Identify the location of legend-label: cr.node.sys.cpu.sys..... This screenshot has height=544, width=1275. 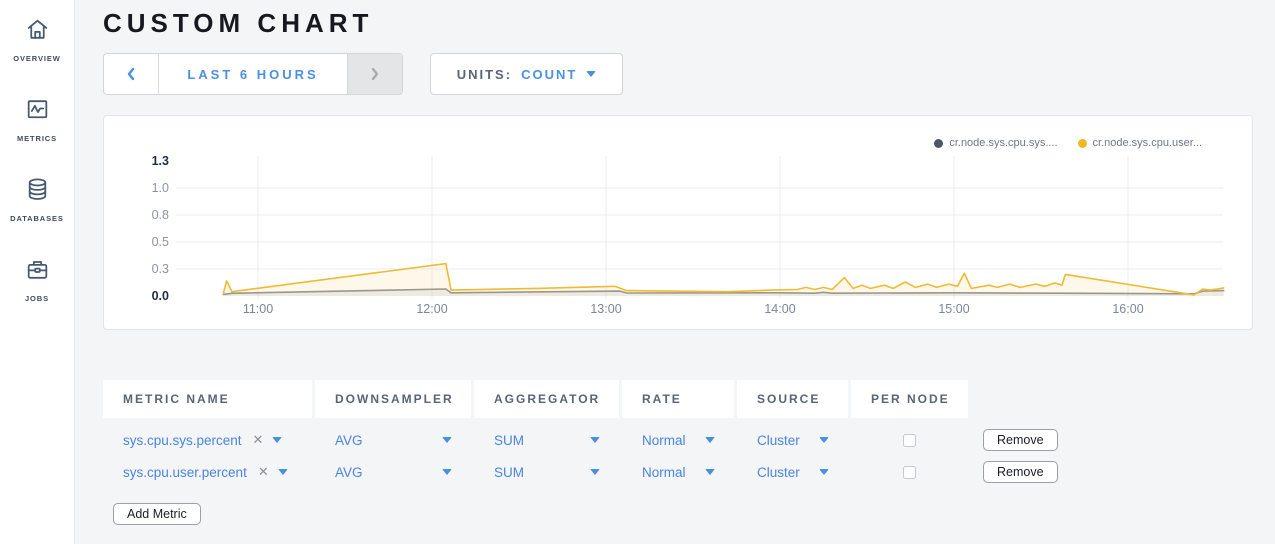
(1003, 143).